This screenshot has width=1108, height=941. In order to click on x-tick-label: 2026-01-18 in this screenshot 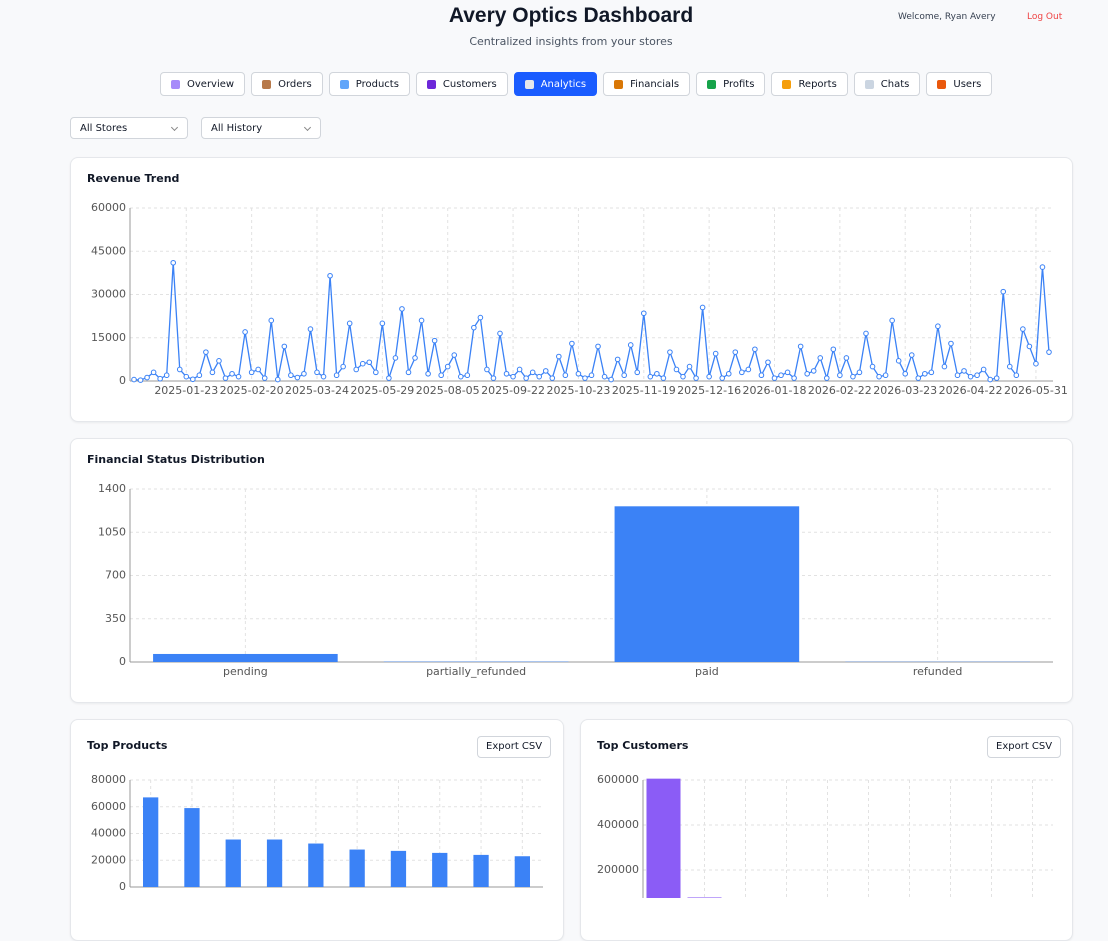, I will do `click(775, 390)`.